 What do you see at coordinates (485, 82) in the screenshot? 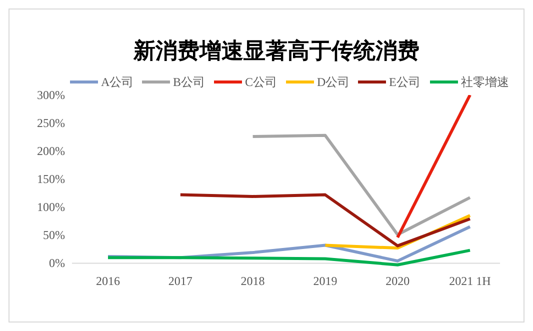
I see `legend-label: 社零增速` at bounding box center [485, 82].